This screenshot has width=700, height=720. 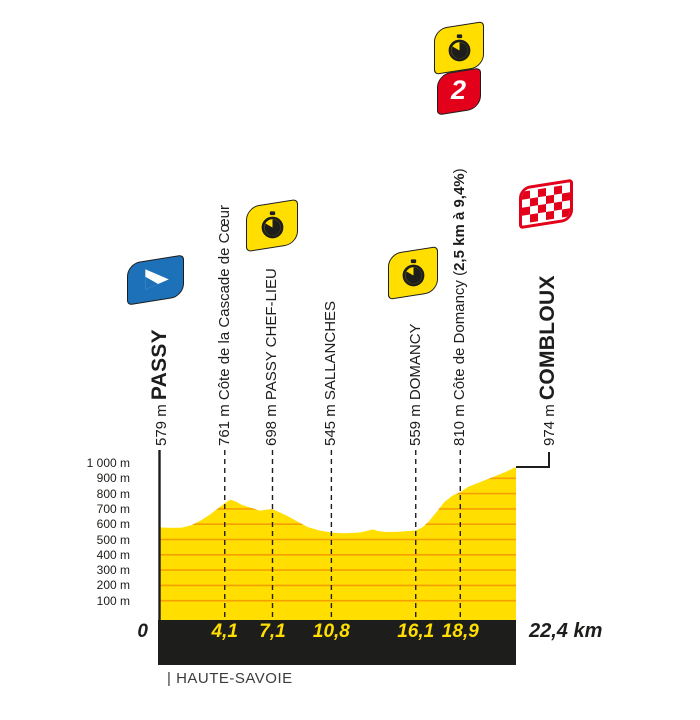 What do you see at coordinates (272, 631) in the screenshot?
I see `distance-tick-label: 7,1` at bounding box center [272, 631].